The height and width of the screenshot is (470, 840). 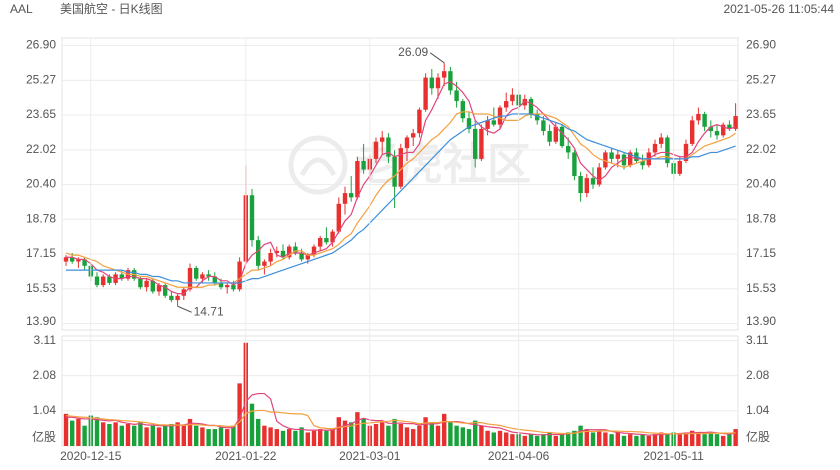 What do you see at coordinates (41, 253) in the screenshot?
I see `y-tick-label: 17.15` at bounding box center [41, 253].